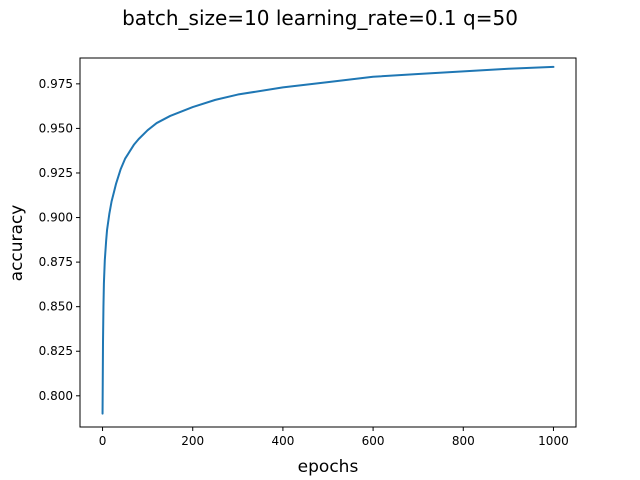  What do you see at coordinates (17, 243) in the screenshot?
I see `y-axis-label: accuracy` at bounding box center [17, 243].